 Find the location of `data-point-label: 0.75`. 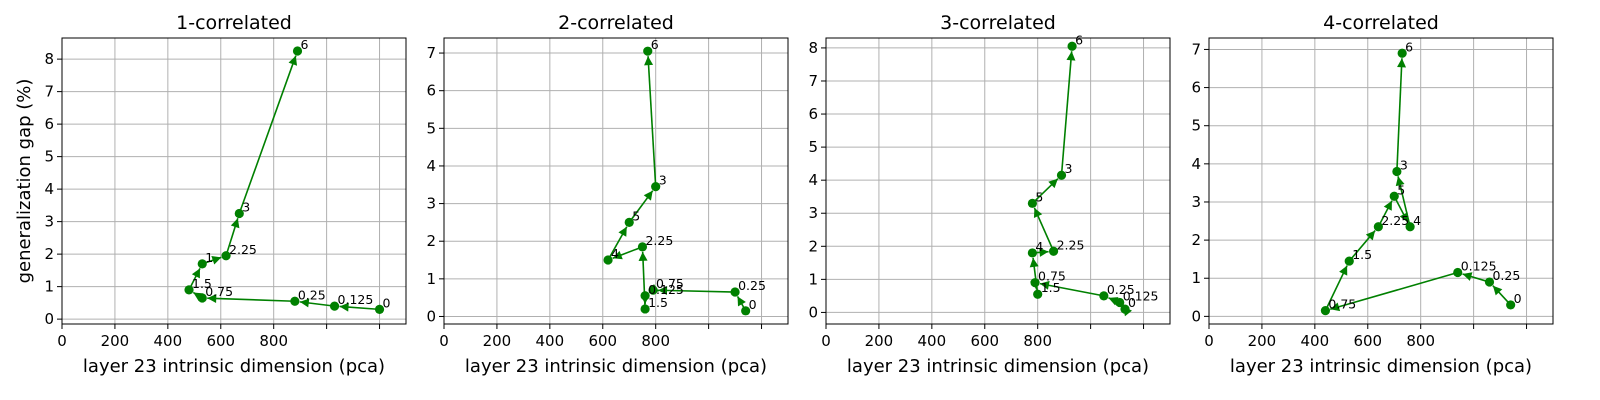

data-point-label: 0.75 is located at coordinates (219, 291).